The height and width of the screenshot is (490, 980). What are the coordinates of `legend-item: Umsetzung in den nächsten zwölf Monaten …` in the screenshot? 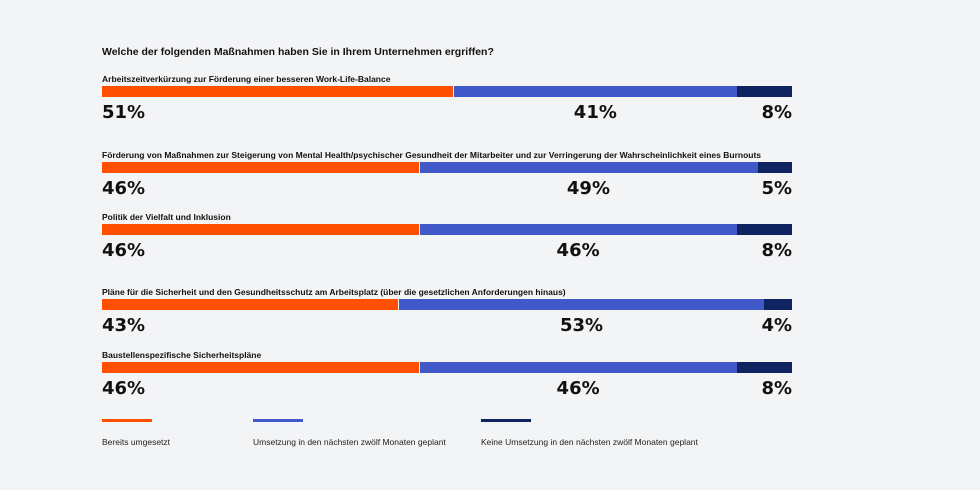 It's located at (349, 433).